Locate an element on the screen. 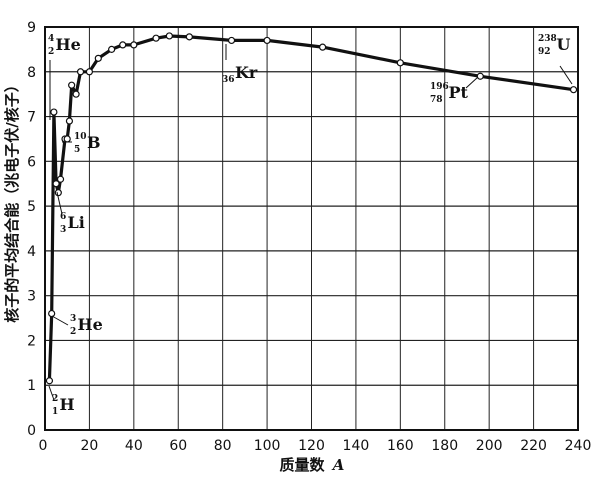 The height and width of the screenshot is (478, 600). nuclide-label-b10: 10 5 B is located at coordinates (87, 143).